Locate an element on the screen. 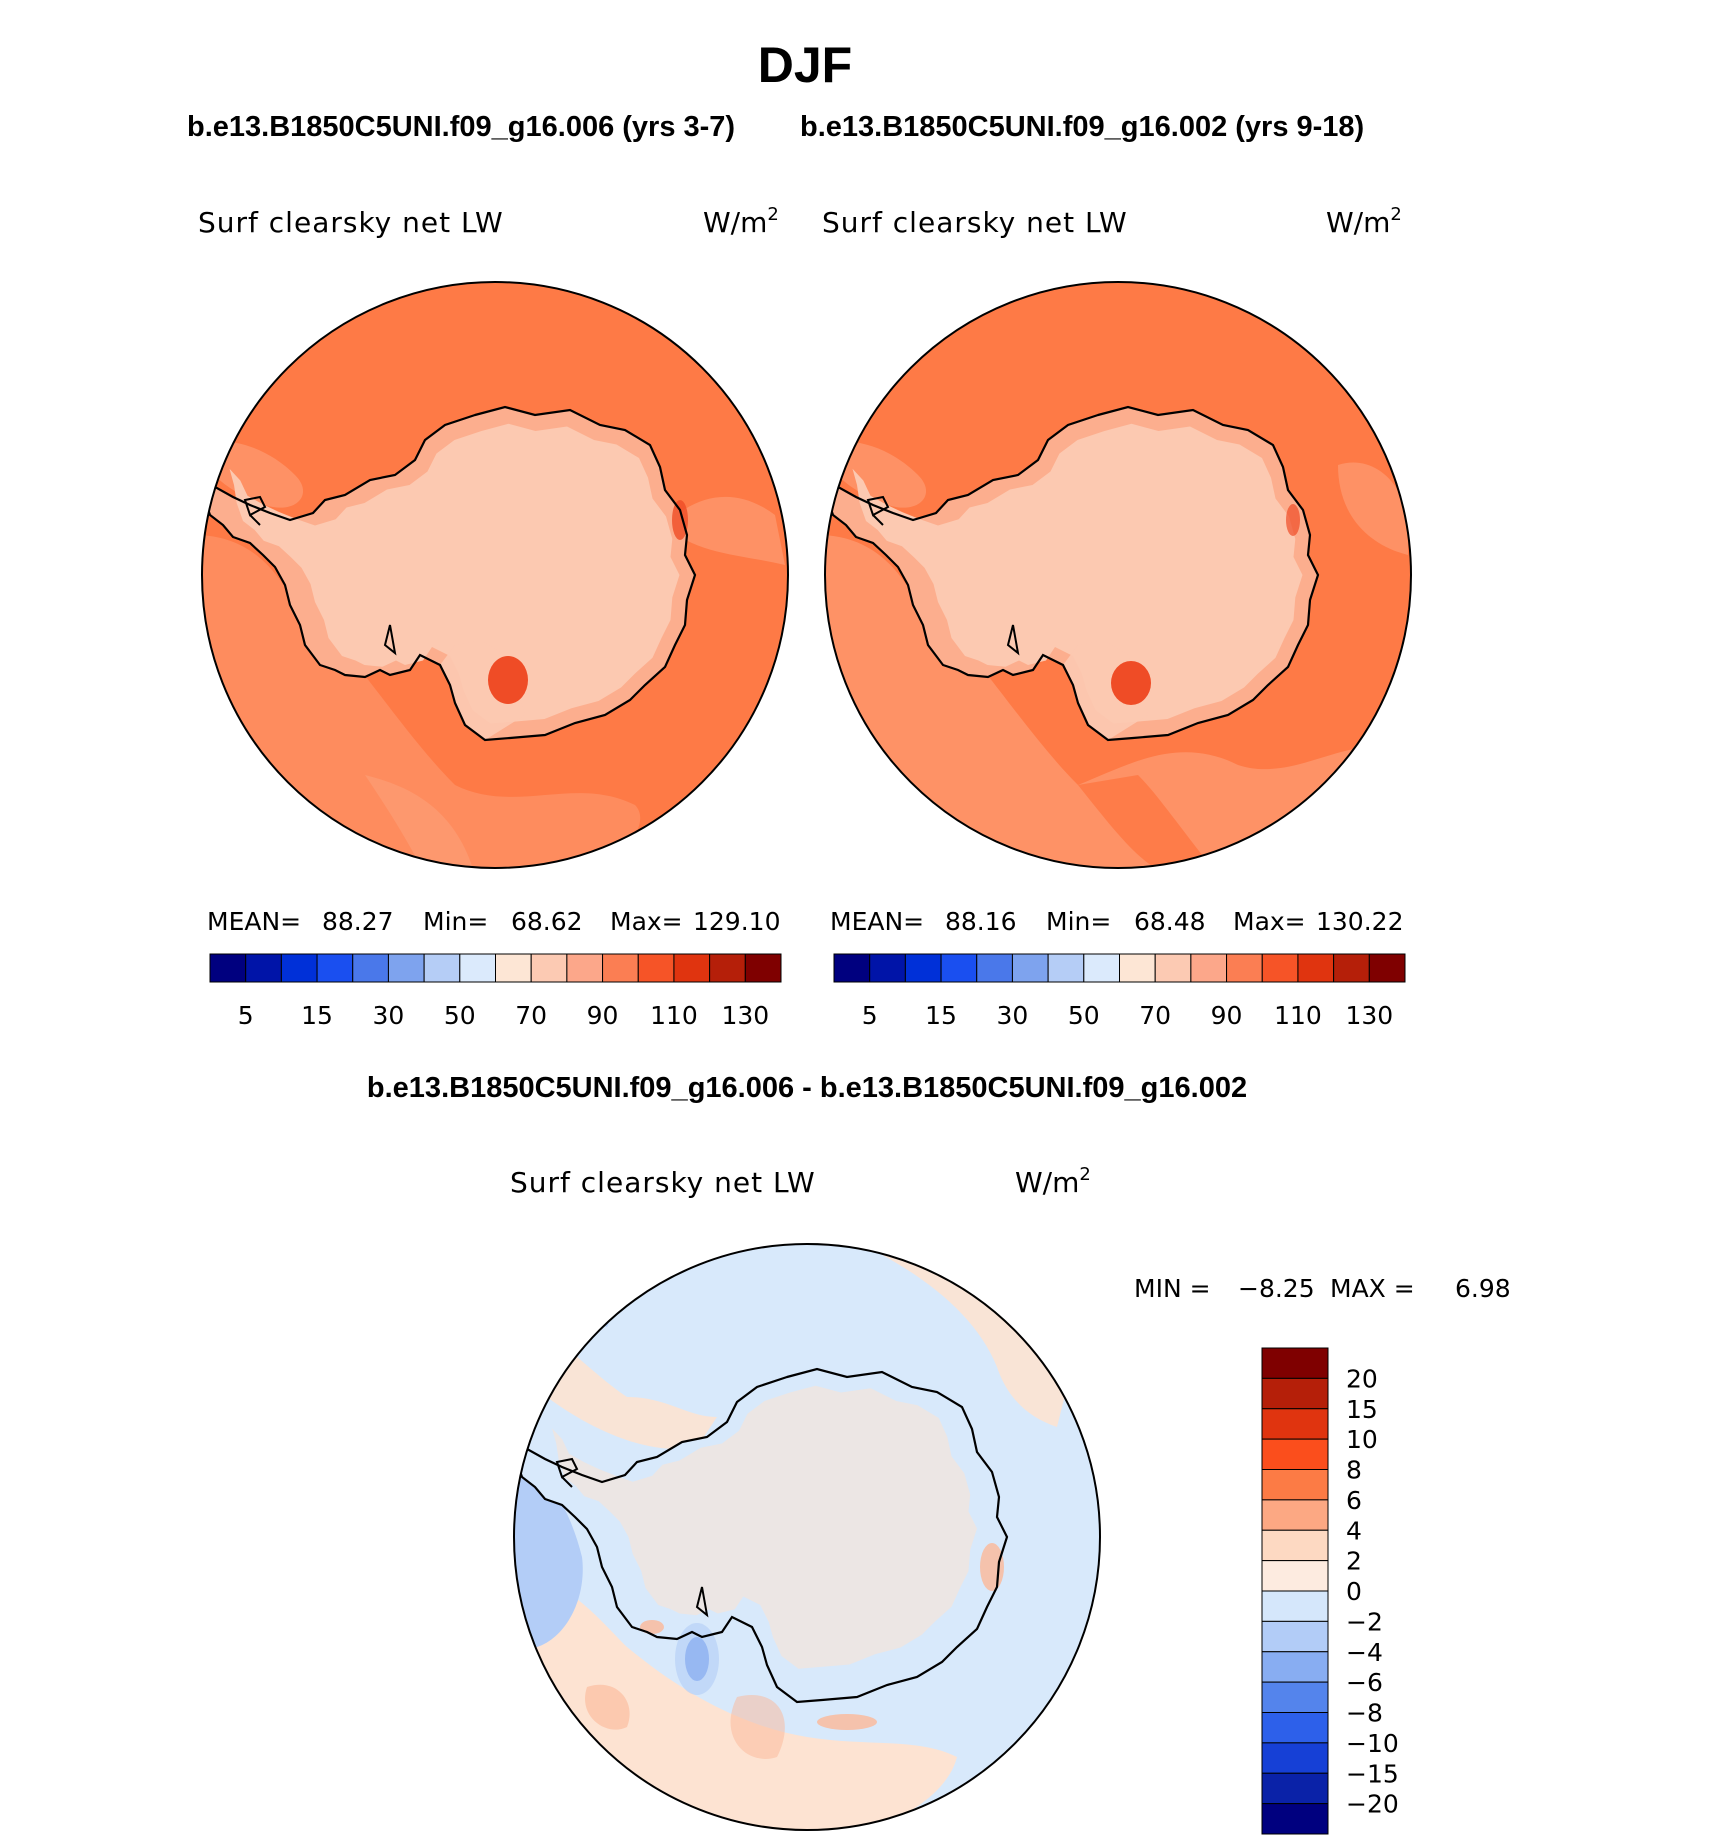 Image resolution: width=1710 pixels, height=1840 pixels. hotspot-right is located at coordinates (1131, 683).